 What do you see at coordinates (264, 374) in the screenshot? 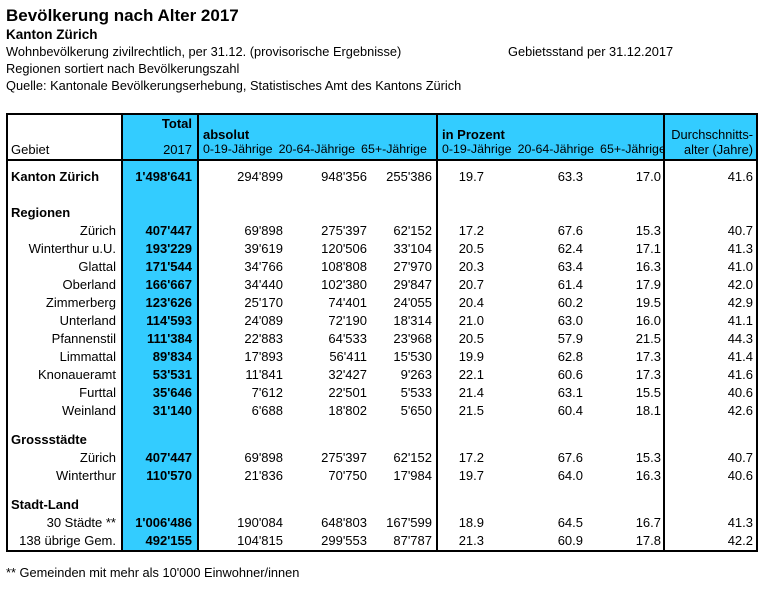
I see `cell-abs-0-19: 11'841` at bounding box center [264, 374].